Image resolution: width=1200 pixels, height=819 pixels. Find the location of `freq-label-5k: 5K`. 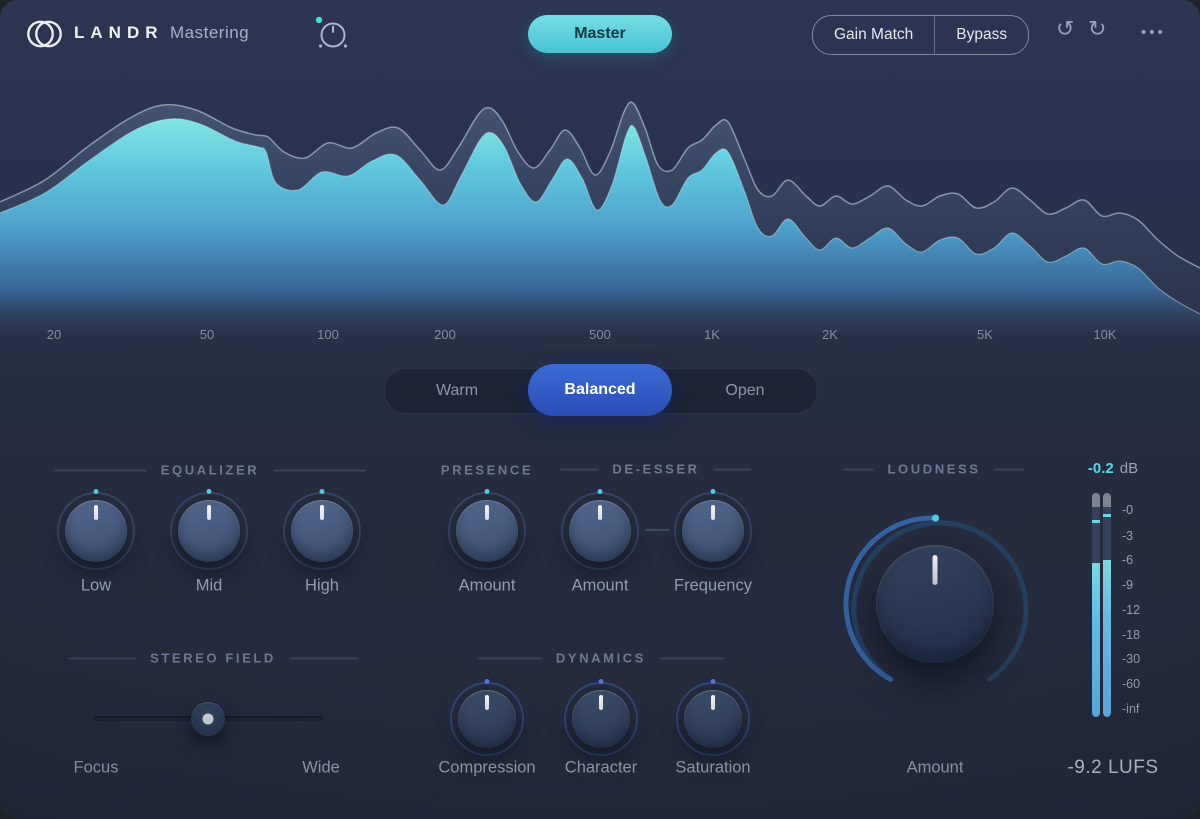

freq-label-5k: 5K is located at coordinates (985, 334).